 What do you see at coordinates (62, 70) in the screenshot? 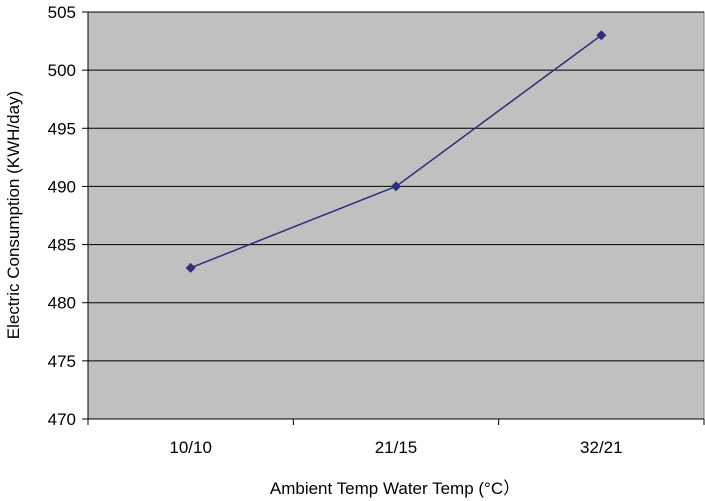
I see `y-tick-label: 500` at bounding box center [62, 70].